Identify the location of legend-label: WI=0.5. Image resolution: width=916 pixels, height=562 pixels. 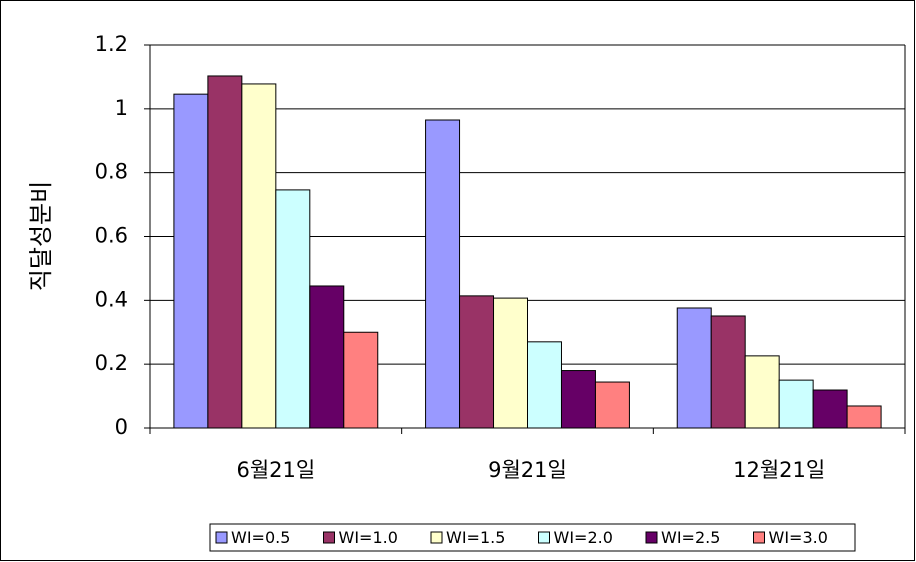
(260, 537).